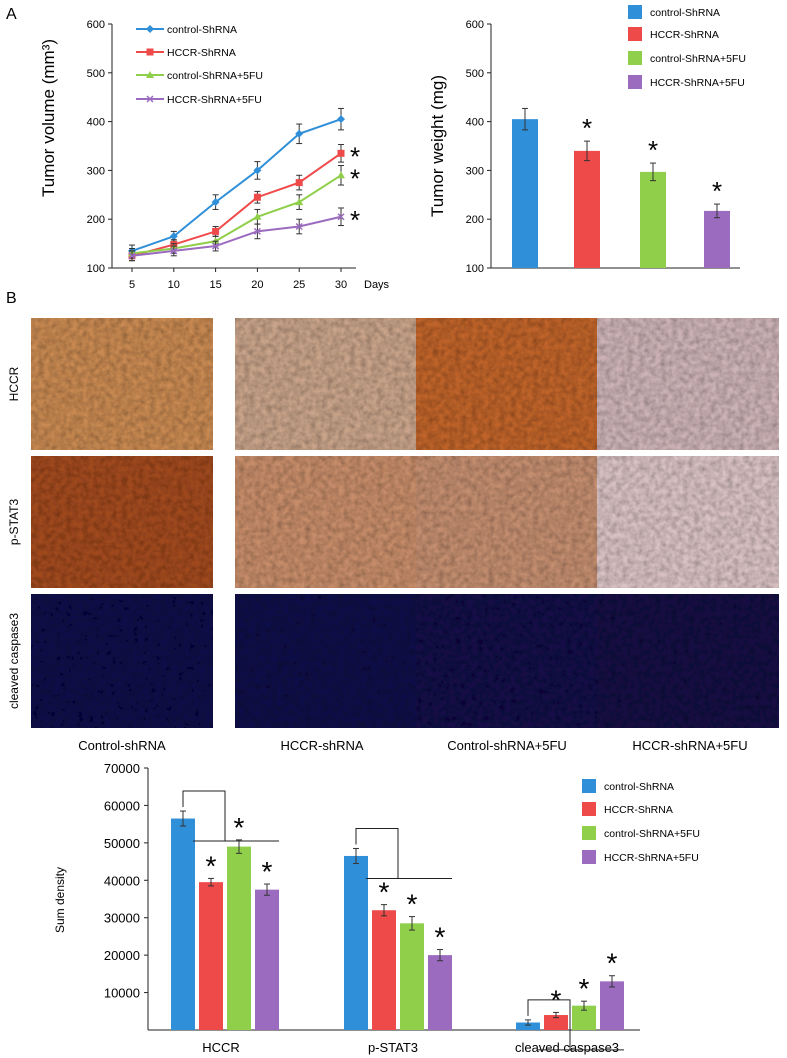 The width and height of the screenshot is (787, 1058). What do you see at coordinates (60, 900) in the screenshot?
I see `y-axis-label: Sum density` at bounding box center [60, 900].